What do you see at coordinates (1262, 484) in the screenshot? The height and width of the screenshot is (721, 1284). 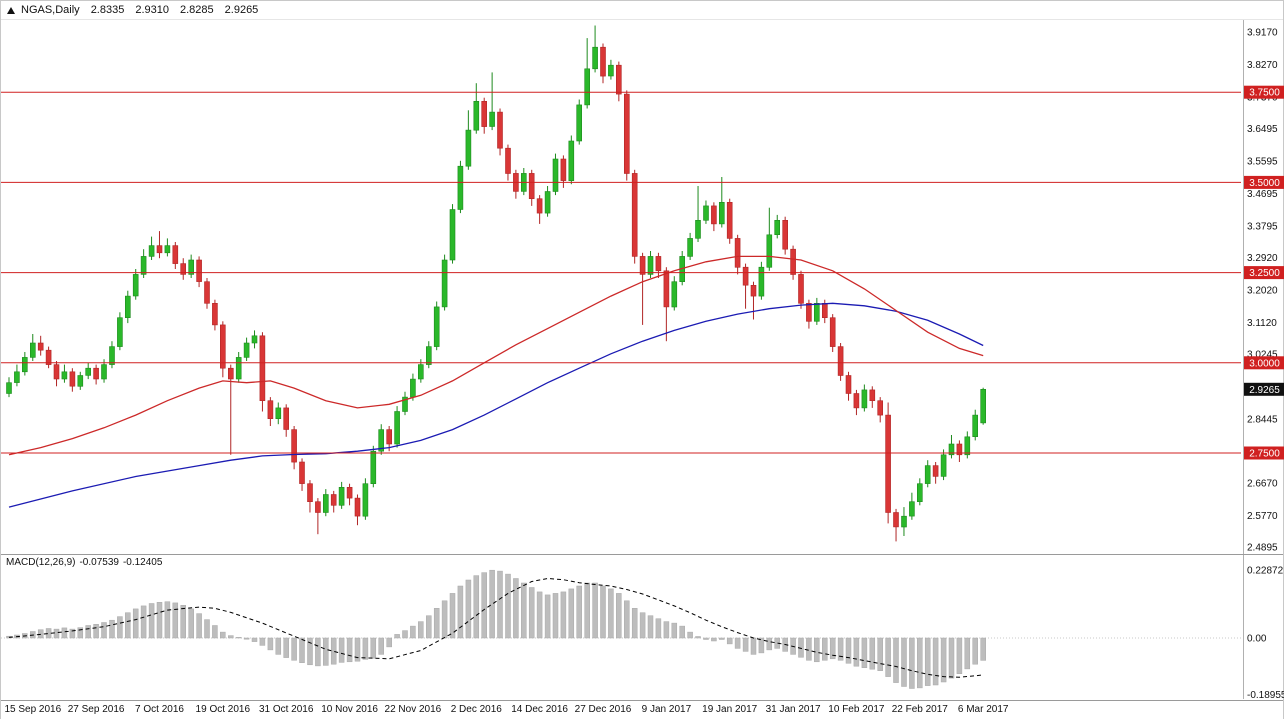 I see `svg-text: 2.6670` at bounding box center [1262, 484].